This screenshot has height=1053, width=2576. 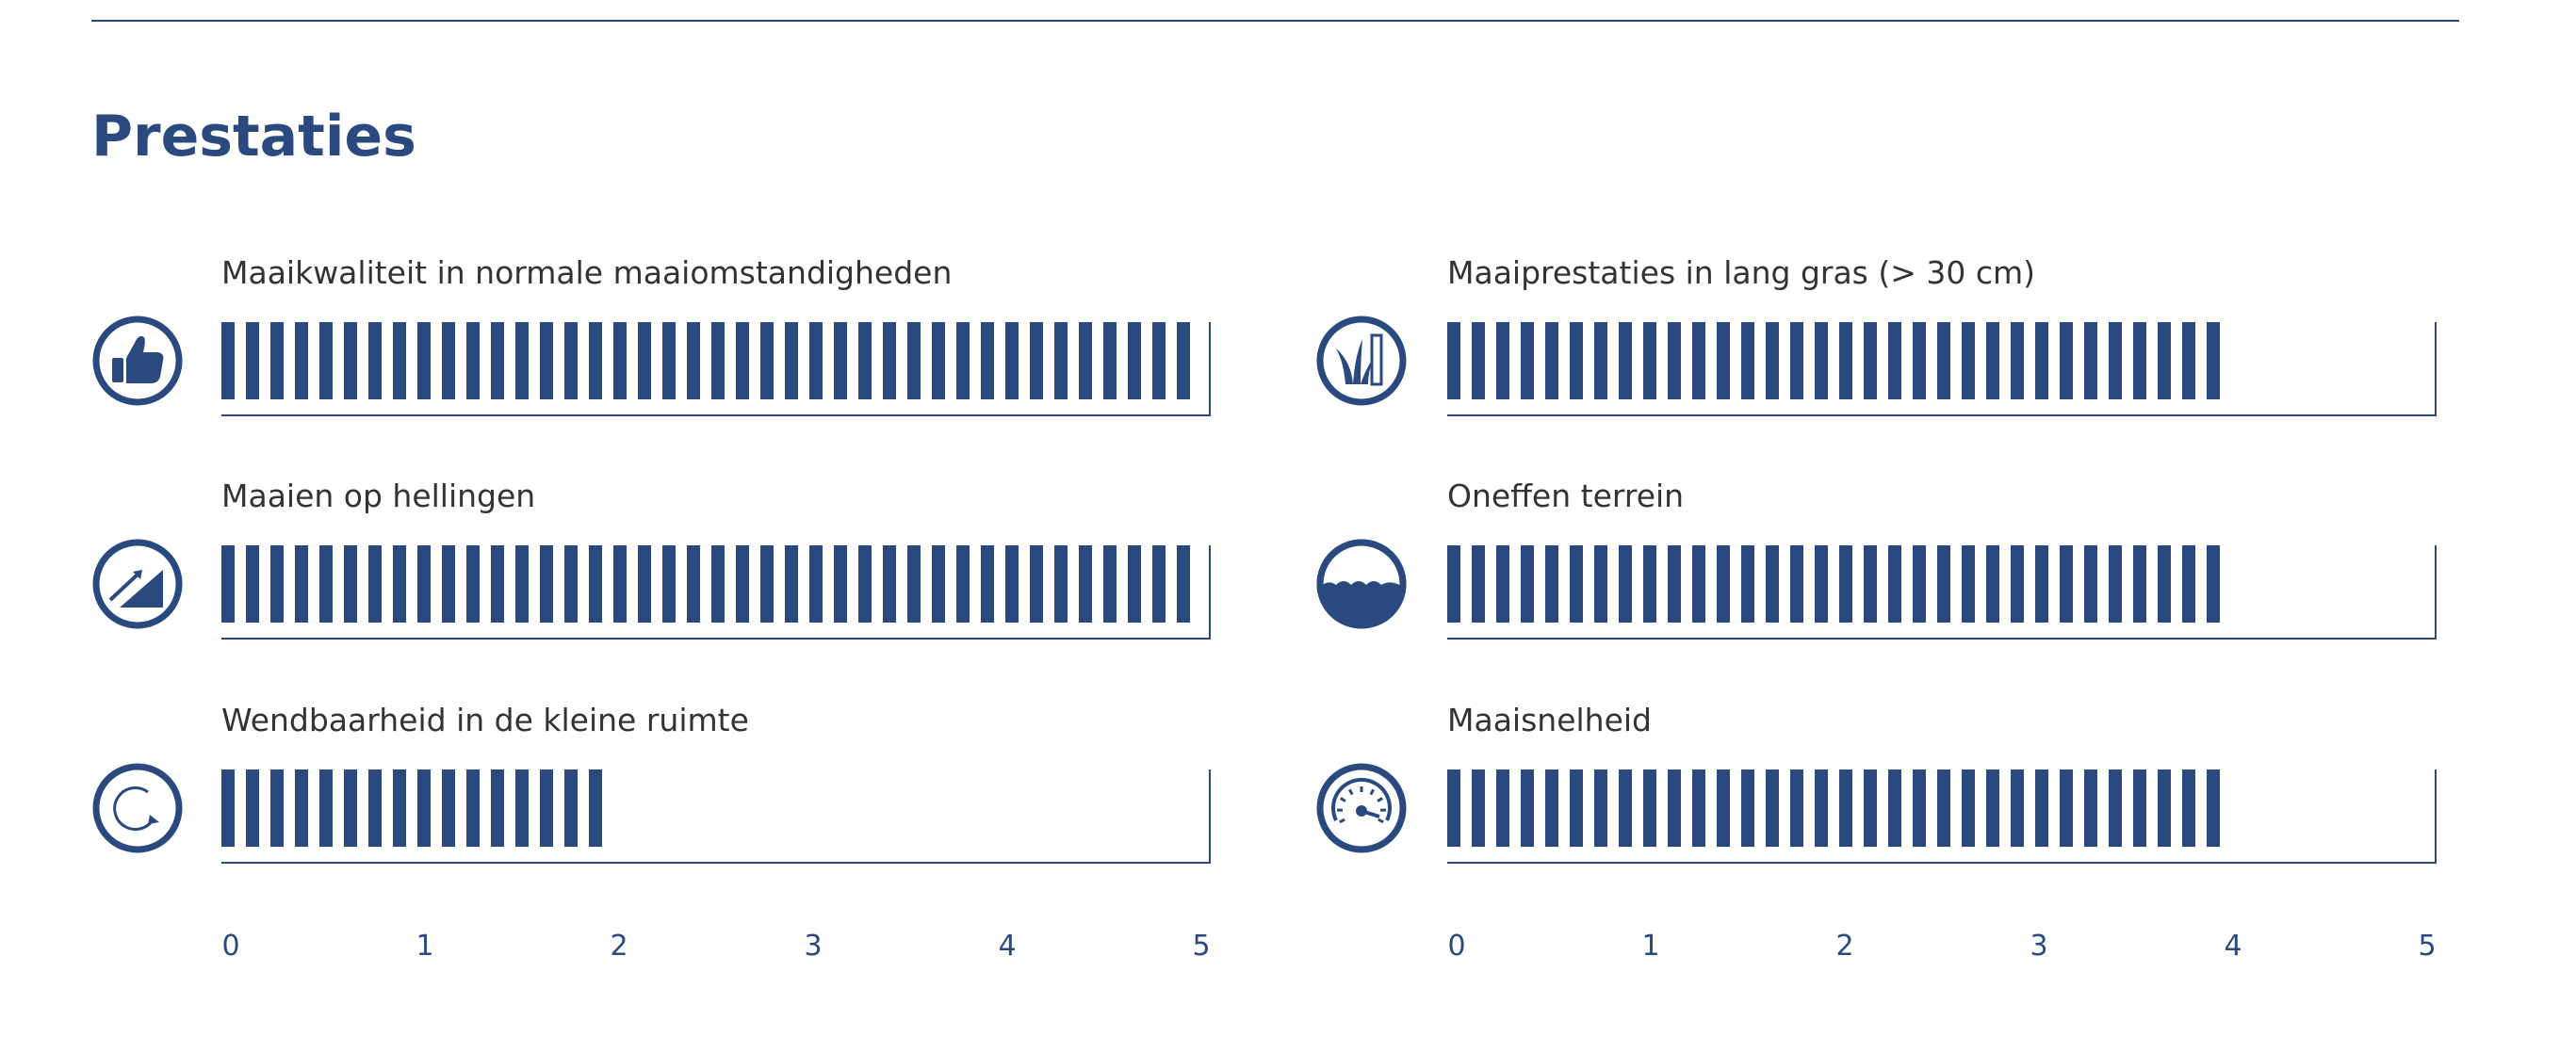 What do you see at coordinates (2427, 947) in the screenshot?
I see `axis-tick-label: 5` at bounding box center [2427, 947].